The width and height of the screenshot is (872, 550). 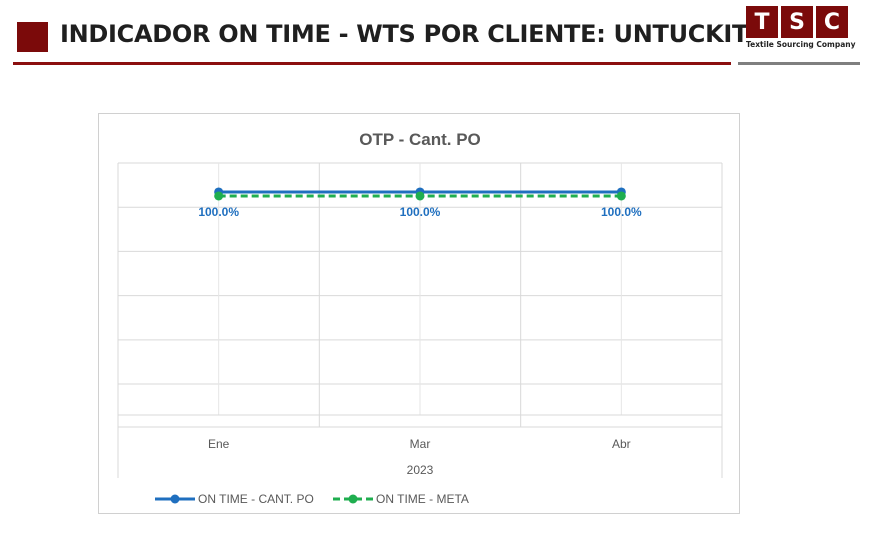 What do you see at coordinates (420, 470) in the screenshot?
I see `x-group-label: 2023` at bounding box center [420, 470].